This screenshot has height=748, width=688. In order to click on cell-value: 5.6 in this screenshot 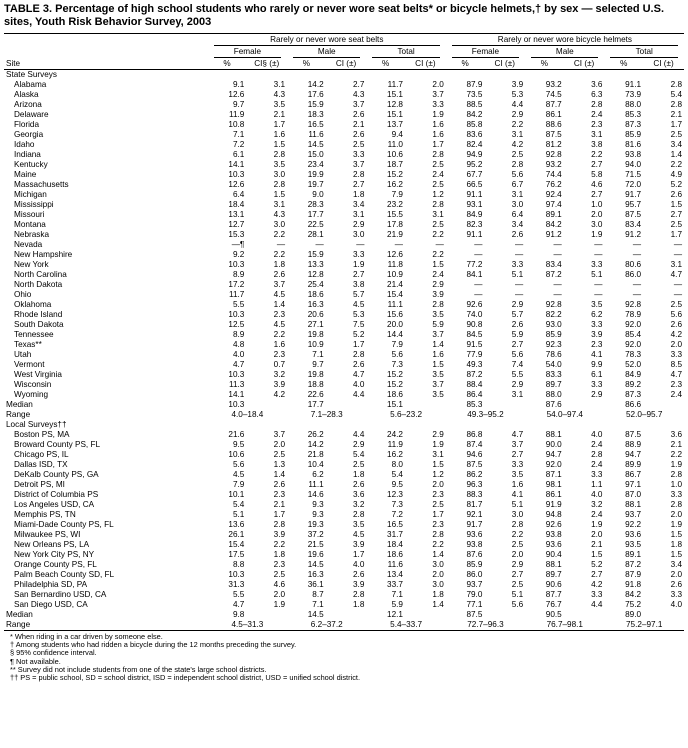, I will do `click(676, 314)`.